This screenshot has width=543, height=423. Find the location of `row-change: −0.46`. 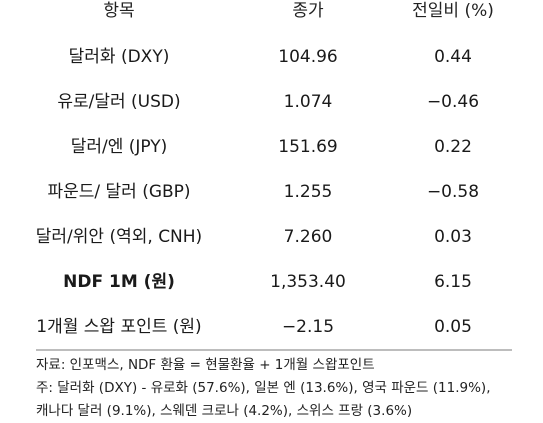

row-change: −0.46 is located at coordinates (453, 102).